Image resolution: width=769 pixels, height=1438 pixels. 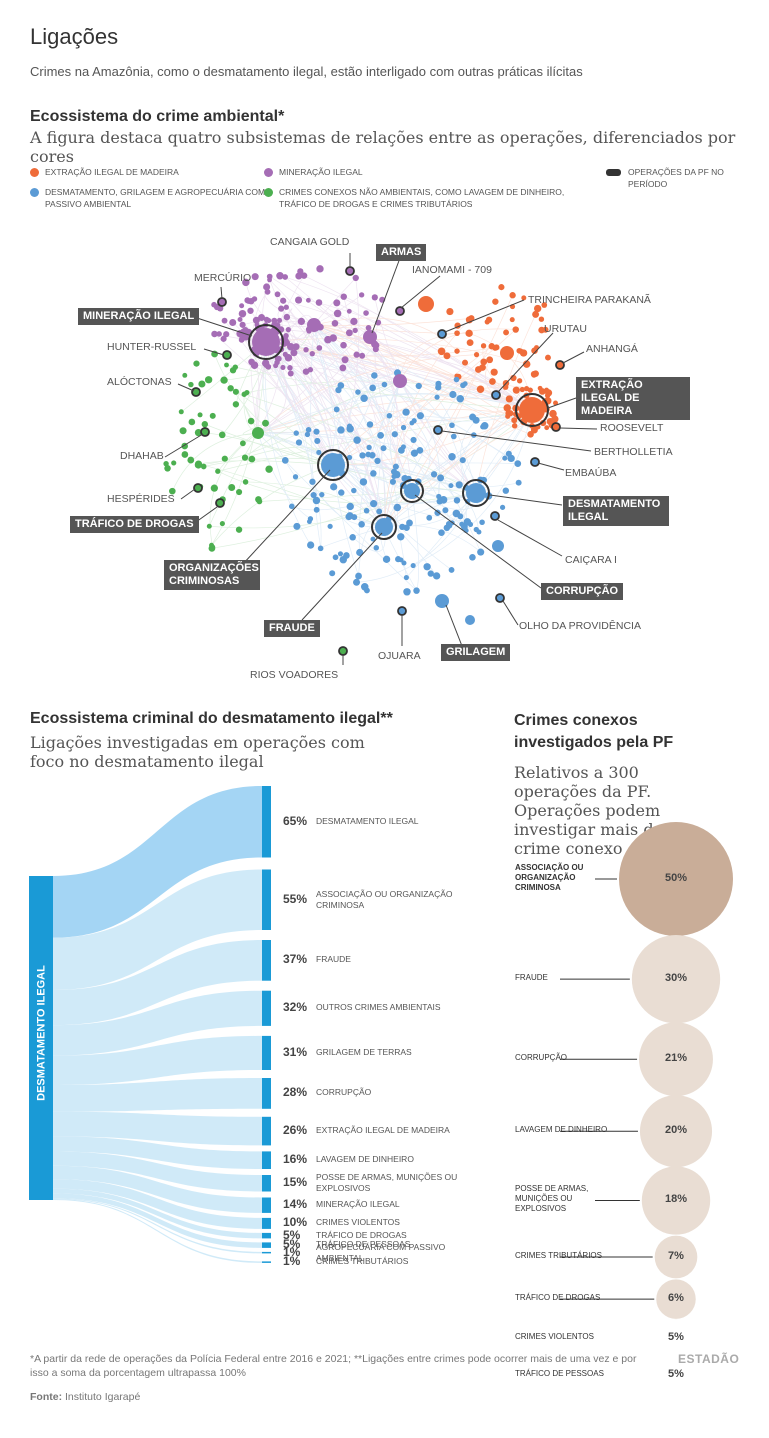 I want to click on label-rios-voadores: Rios Voadores, so click(x=294, y=675).